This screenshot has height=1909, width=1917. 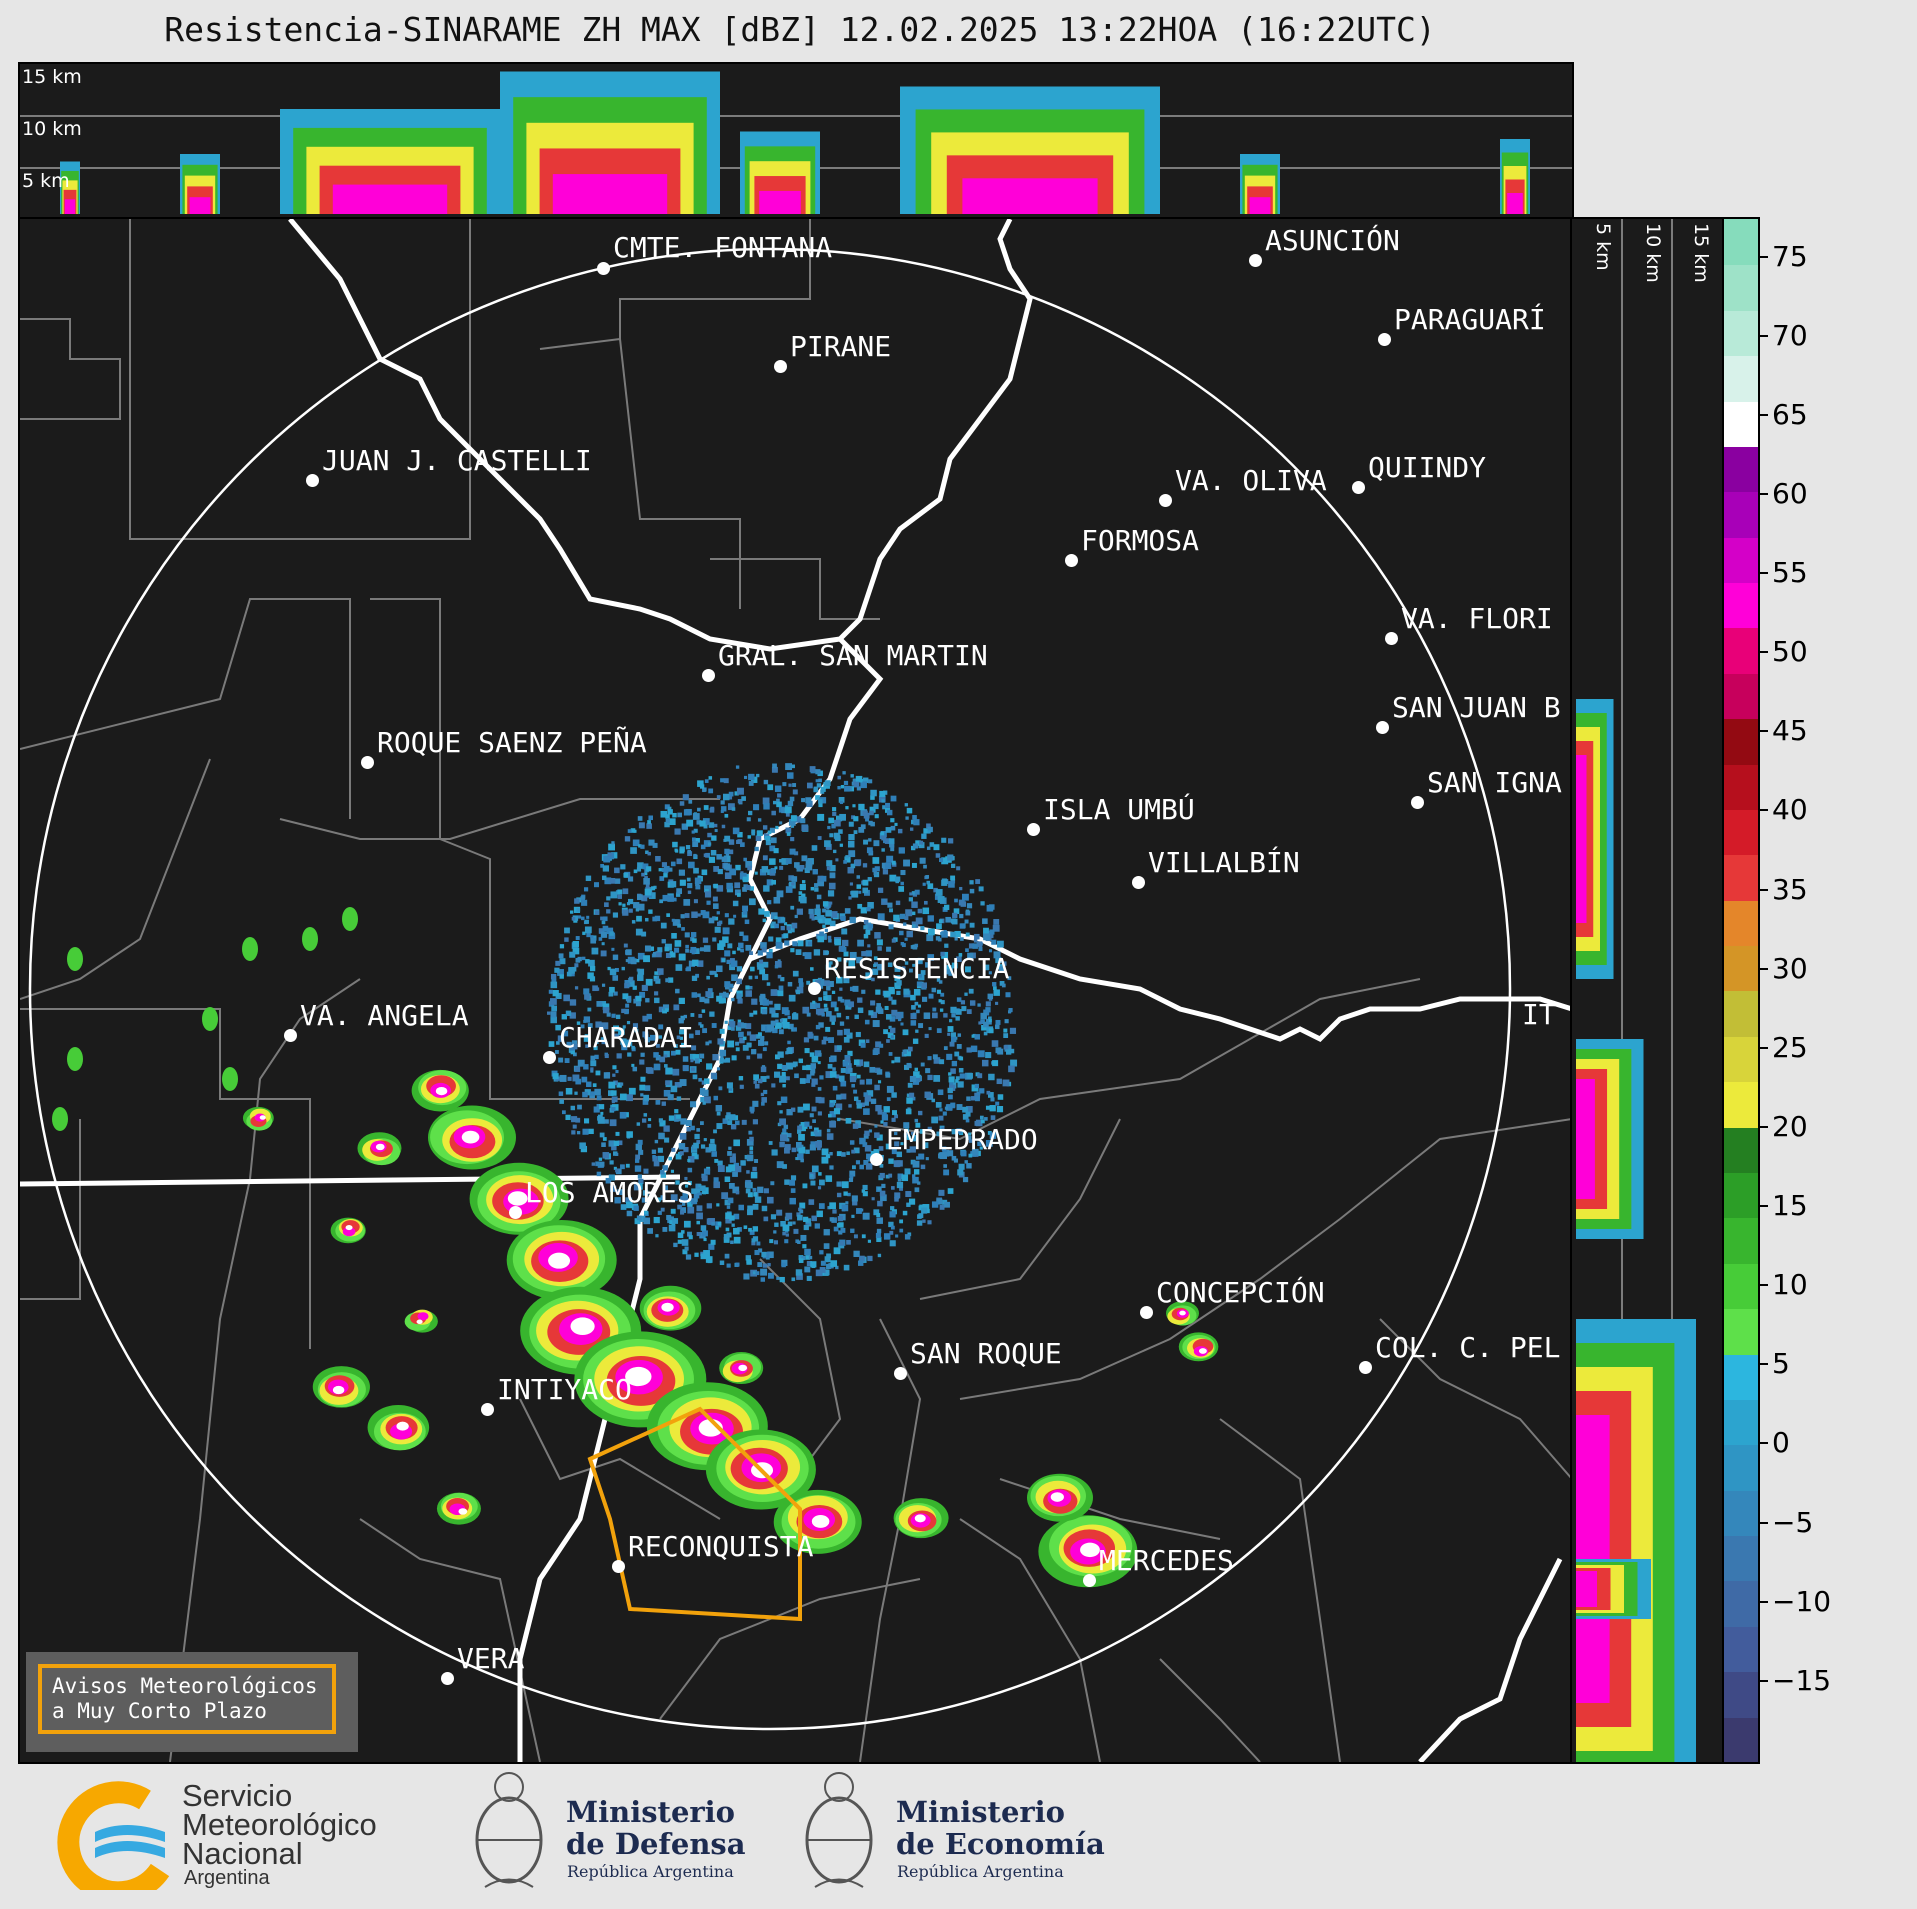 What do you see at coordinates (75, 1059) in the screenshot?
I see `echo-cell` at bounding box center [75, 1059].